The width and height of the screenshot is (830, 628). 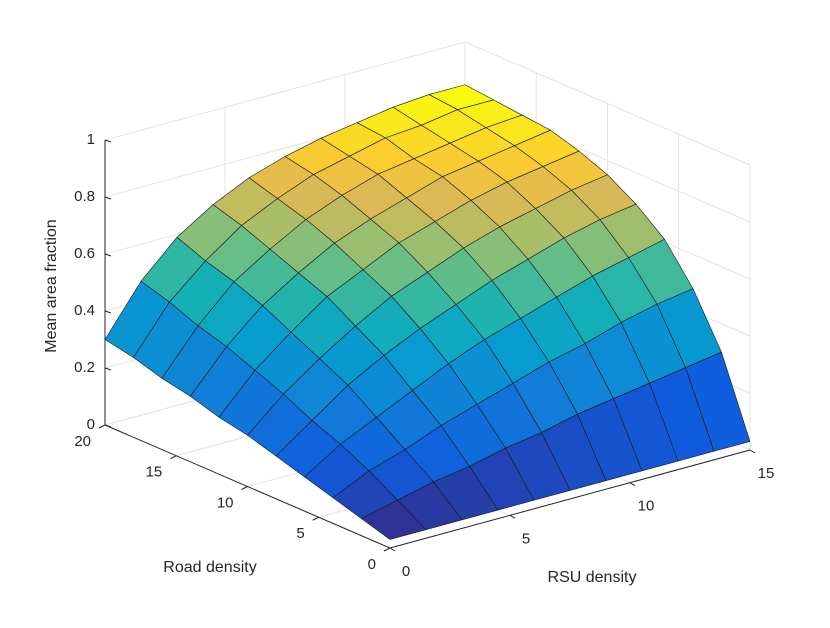 What do you see at coordinates (84, 367) in the screenshot?
I see `z-tick-label: 0.2` at bounding box center [84, 367].